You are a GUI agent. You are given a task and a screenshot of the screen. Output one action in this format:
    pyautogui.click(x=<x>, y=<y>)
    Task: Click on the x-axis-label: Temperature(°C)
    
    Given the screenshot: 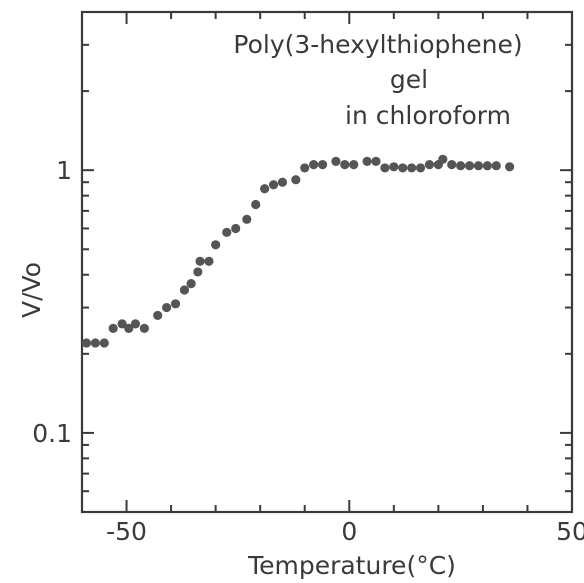 What is the action you would take?
    pyautogui.click(x=351, y=565)
    